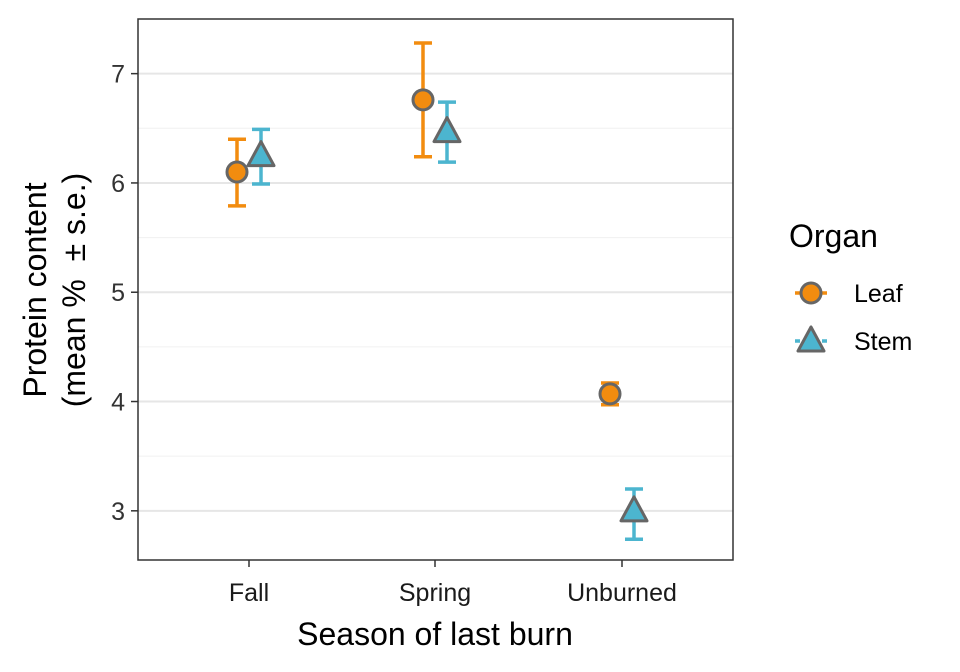 The image size is (960, 672). What do you see at coordinates (833, 236) in the screenshot?
I see `legend-title: Organ` at bounding box center [833, 236].